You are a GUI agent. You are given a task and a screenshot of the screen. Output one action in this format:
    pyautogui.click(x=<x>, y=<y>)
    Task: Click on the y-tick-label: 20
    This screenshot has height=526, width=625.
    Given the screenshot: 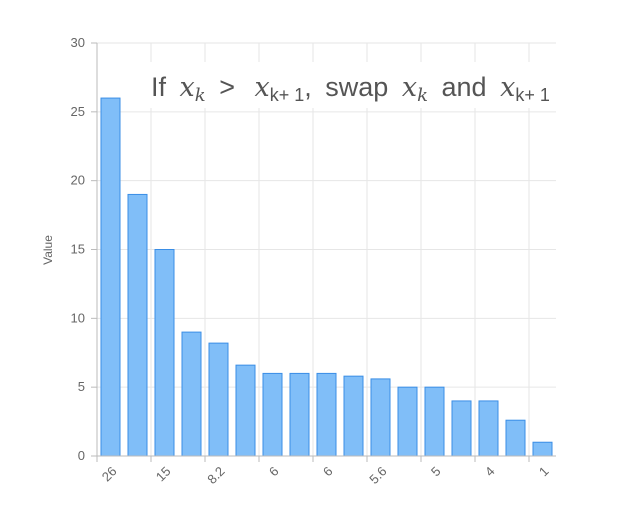 What is the action you would take?
    pyautogui.click(x=78, y=180)
    